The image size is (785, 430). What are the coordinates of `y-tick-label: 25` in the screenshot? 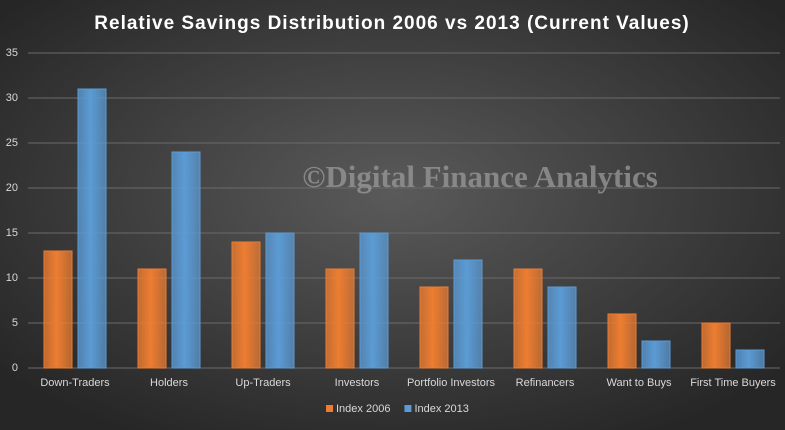 It's located at (12, 143).